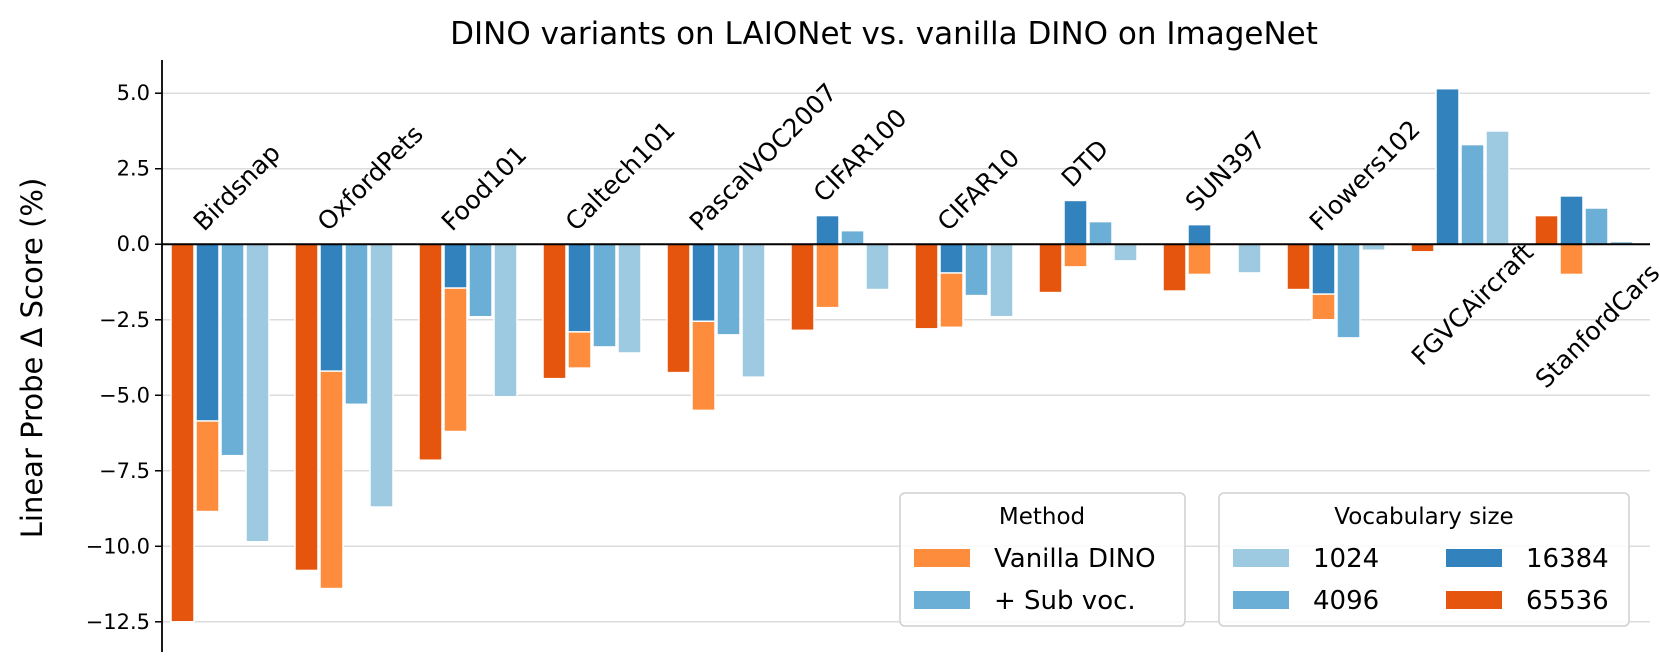  What do you see at coordinates (1595, 326) in the screenshot?
I see `category-label: StanfordCars` at bounding box center [1595, 326].